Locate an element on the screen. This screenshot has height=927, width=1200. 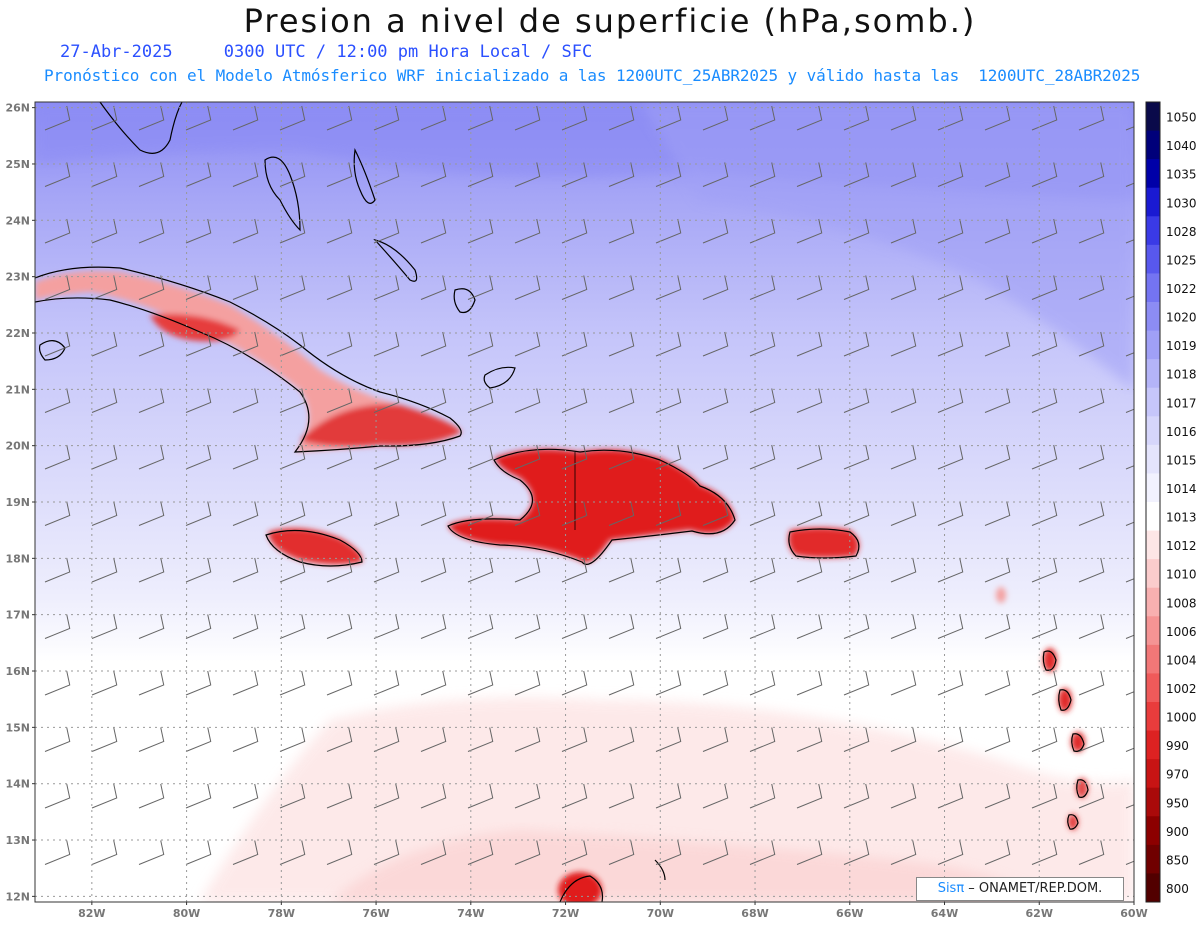
lon-label: 76W is located at coordinates (375, 913).